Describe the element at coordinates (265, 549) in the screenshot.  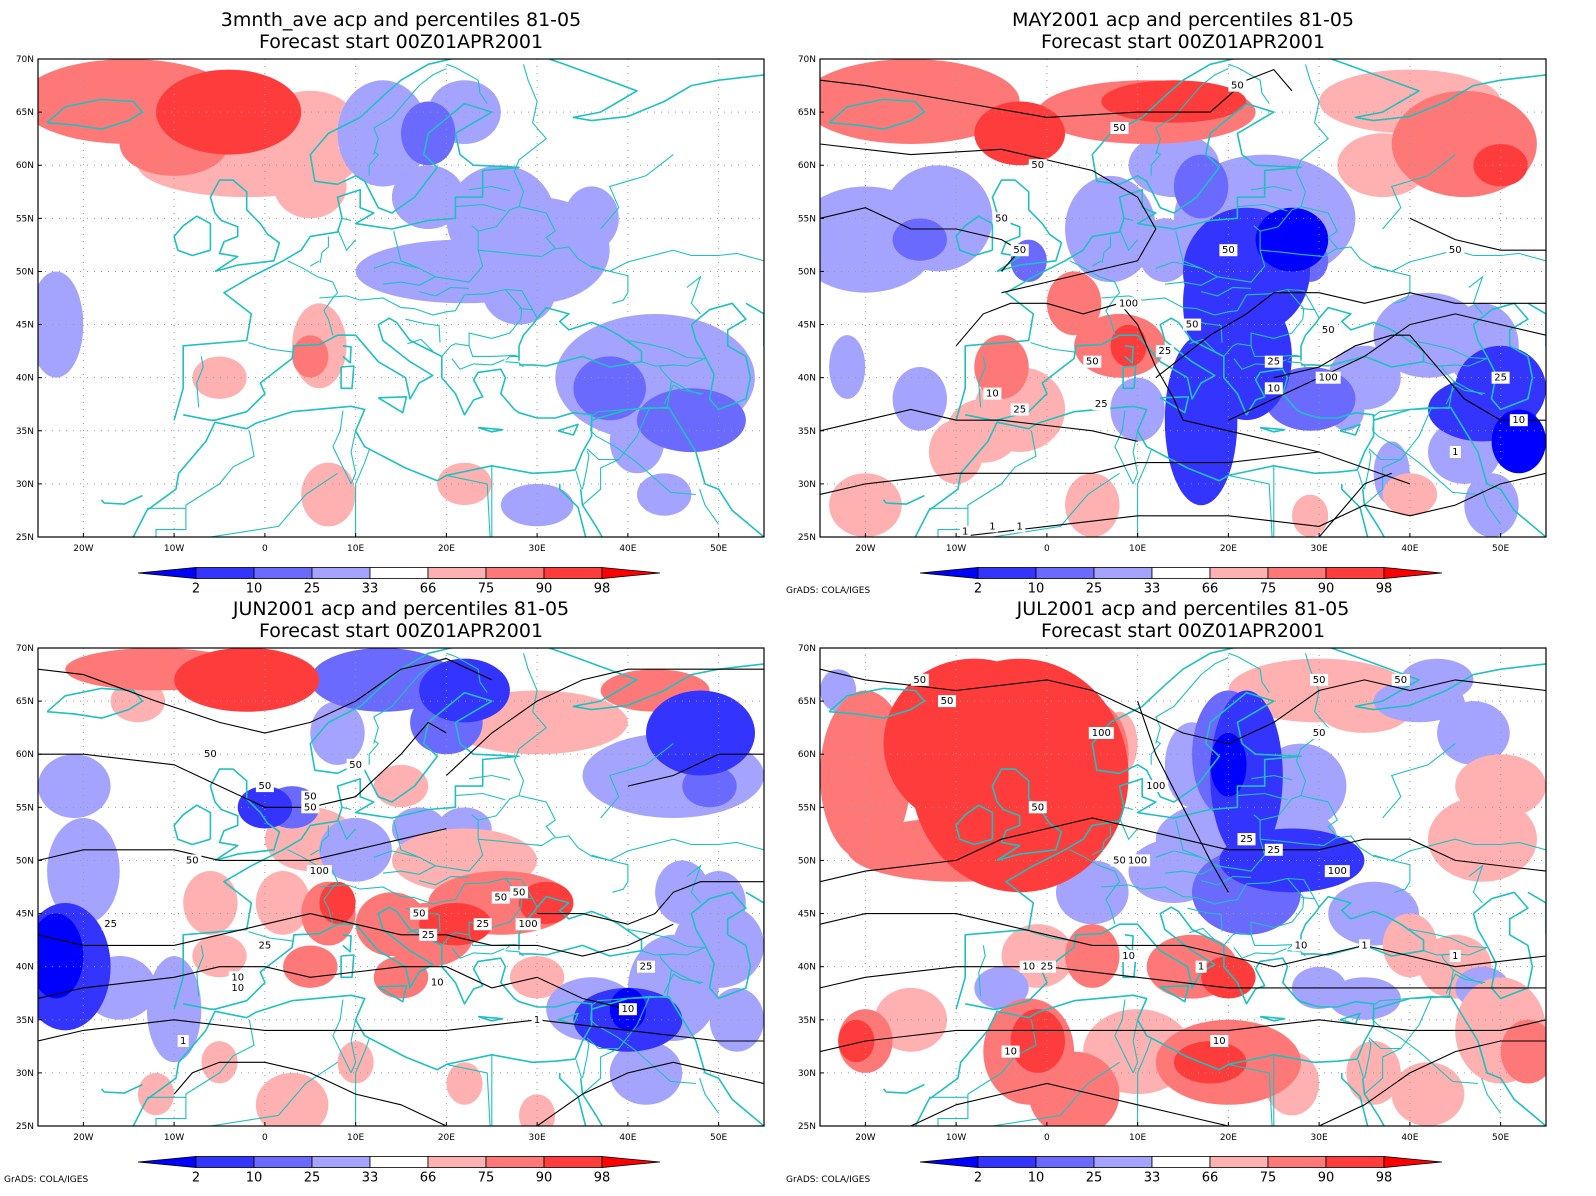
I see `lon-tick-label: 0` at that location.